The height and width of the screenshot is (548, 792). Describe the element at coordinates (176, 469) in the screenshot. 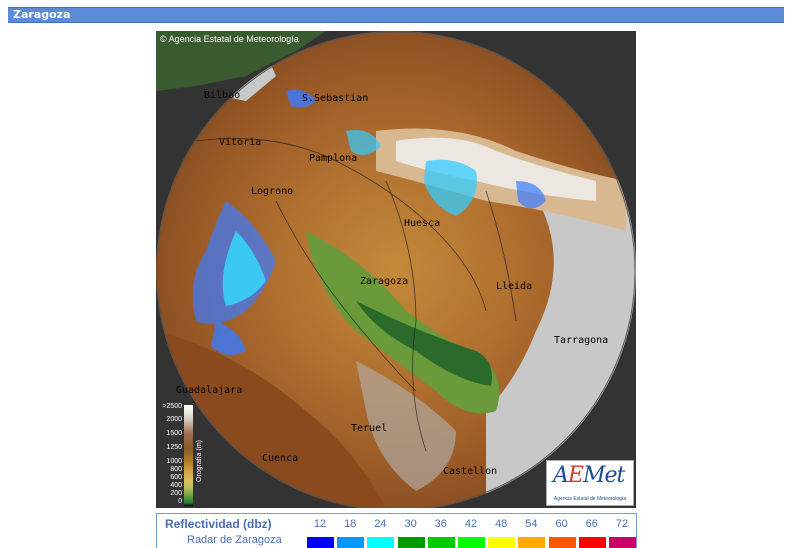

I see `orography-level: 800` at that location.